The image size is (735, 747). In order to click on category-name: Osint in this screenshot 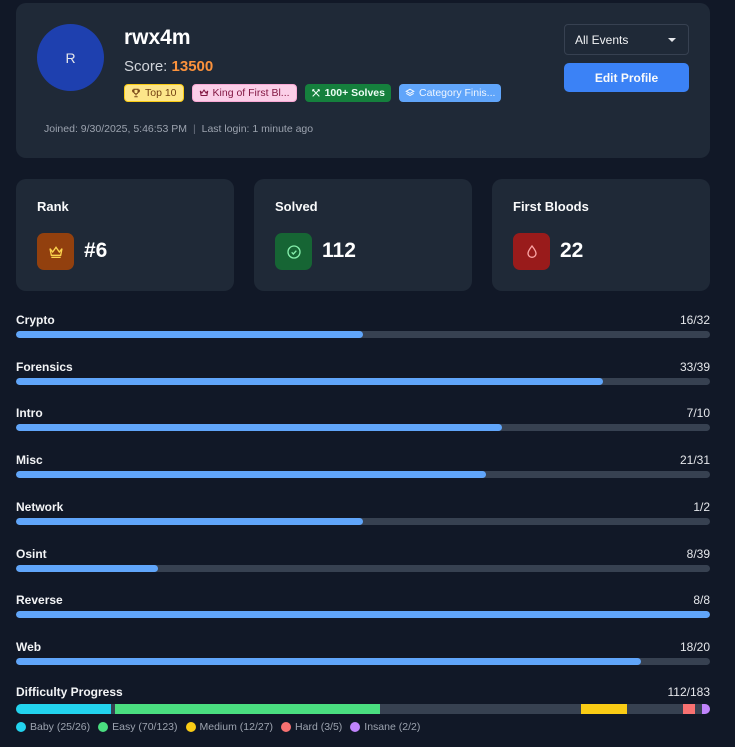, I will do `click(31, 553)`.